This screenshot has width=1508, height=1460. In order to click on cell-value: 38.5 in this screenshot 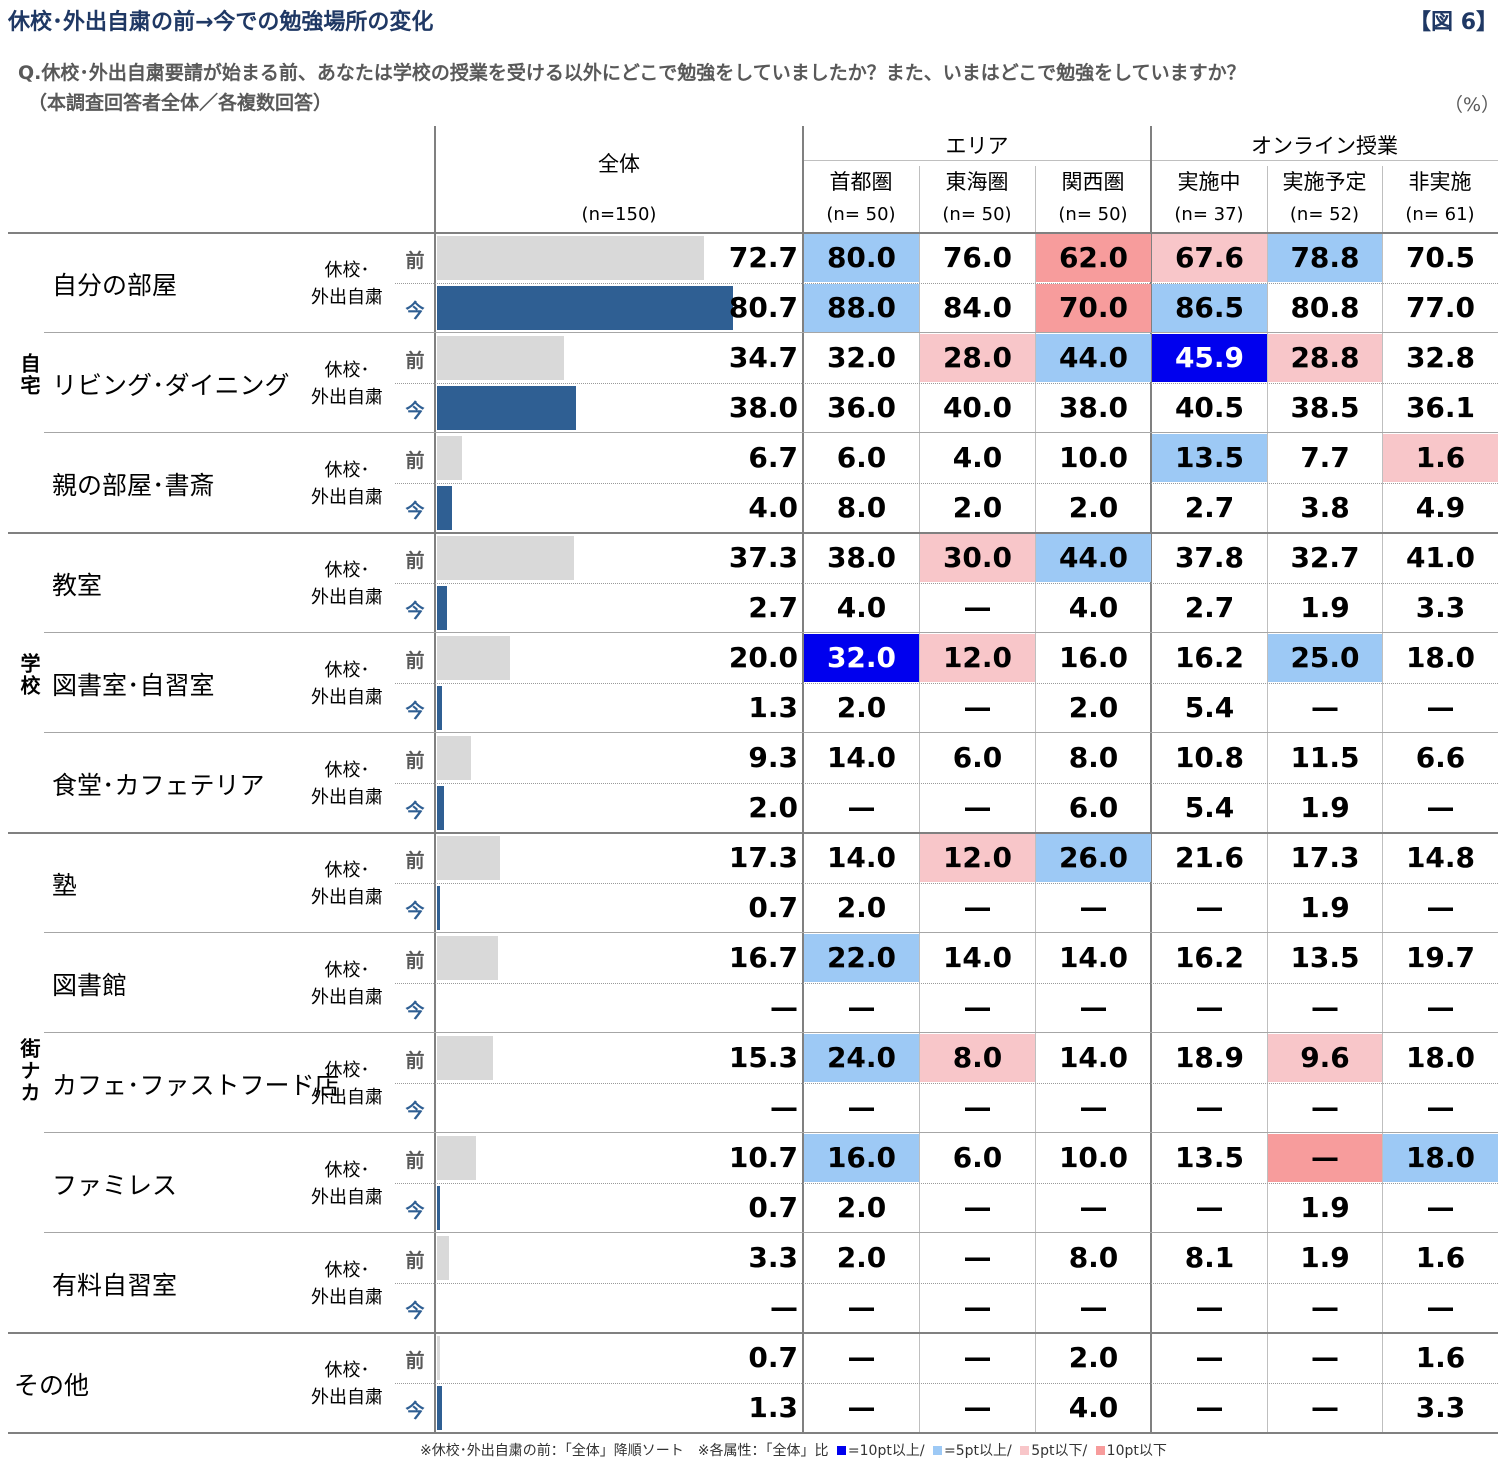, I will do `click(1325, 407)`.